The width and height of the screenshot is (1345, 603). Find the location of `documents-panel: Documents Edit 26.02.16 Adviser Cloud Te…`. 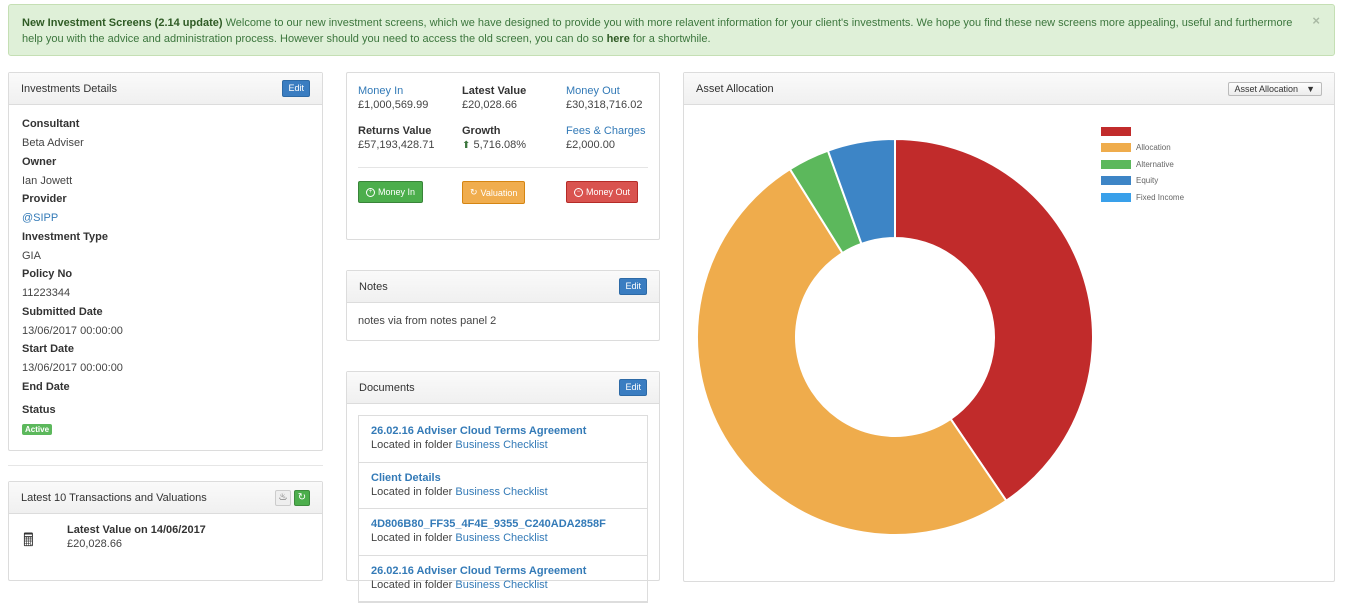

documents-panel: Documents Edit 26.02.16 Adviser Cloud Te… is located at coordinates (503, 487).